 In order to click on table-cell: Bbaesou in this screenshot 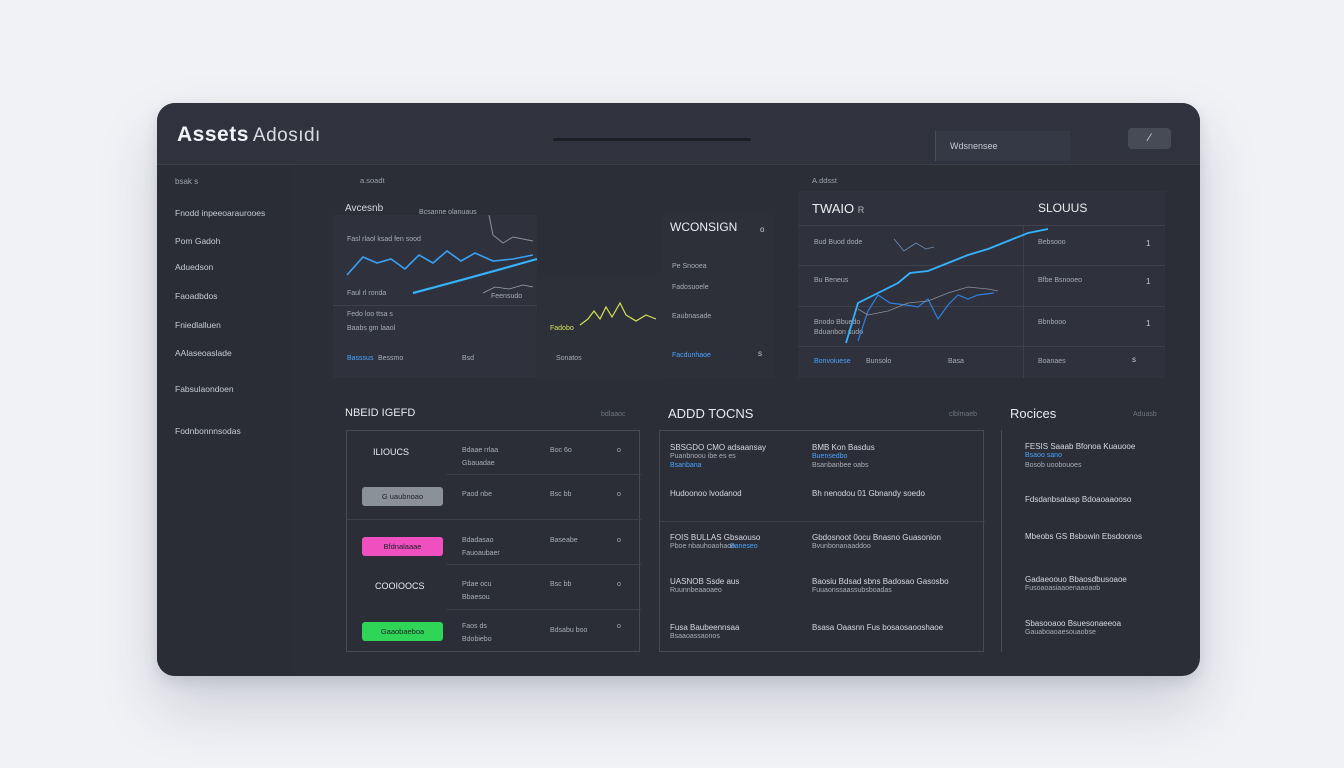, I will do `click(476, 597)`.